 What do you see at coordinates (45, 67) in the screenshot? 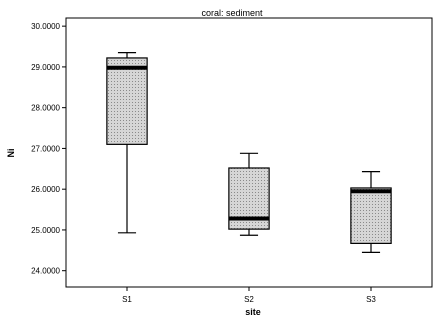
I see `y-tick-label: 29.0000` at bounding box center [45, 67].